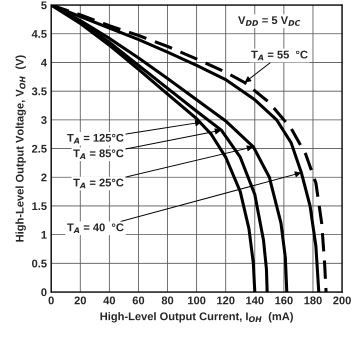 This screenshot has height=338, width=353. I want to click on annotation: V$_{DD}$ = 5 V$_{DC}$, so click(269, 21).